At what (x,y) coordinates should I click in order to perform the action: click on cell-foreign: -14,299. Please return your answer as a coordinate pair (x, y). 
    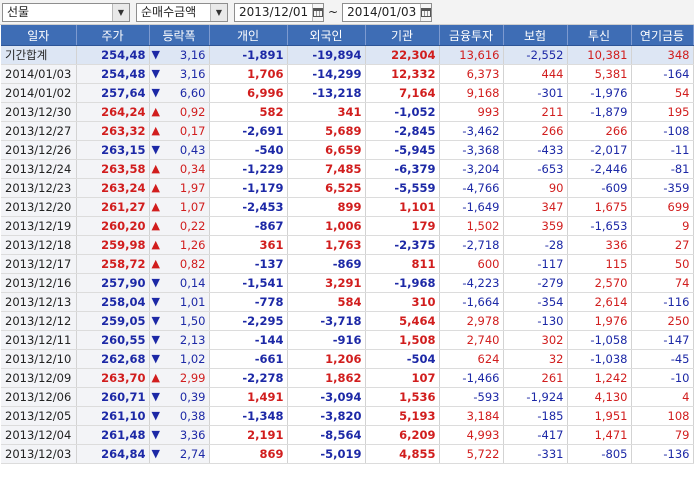
    Looking at the image, I should click on (326, 74).